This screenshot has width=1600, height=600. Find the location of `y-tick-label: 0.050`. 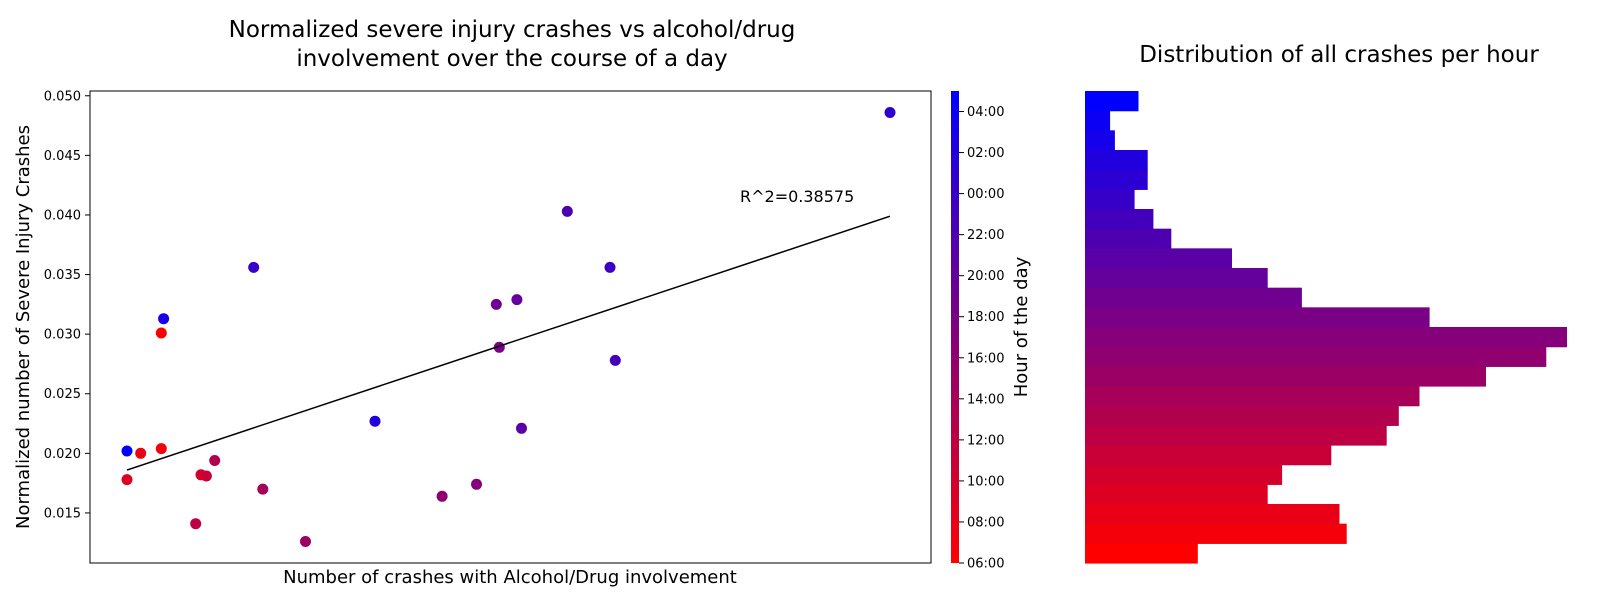

y-tick-label: 0.050 is located at coordinates (62, 96).